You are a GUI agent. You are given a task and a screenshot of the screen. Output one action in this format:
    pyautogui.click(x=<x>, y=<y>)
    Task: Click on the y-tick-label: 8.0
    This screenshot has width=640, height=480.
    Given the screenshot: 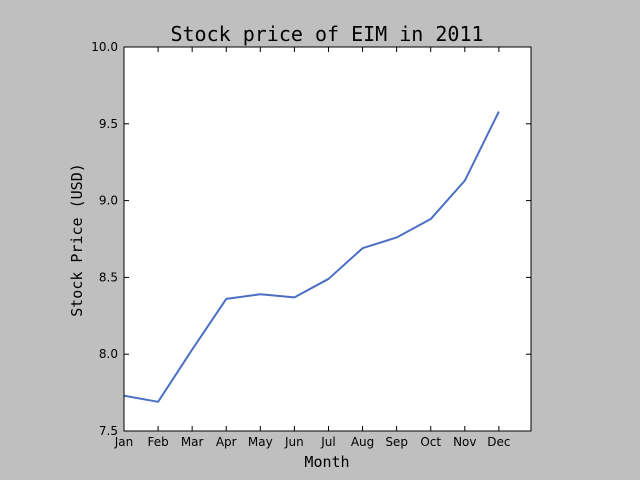 What is the action you would take?
    pyautogui.click(x=108, y=354)
    